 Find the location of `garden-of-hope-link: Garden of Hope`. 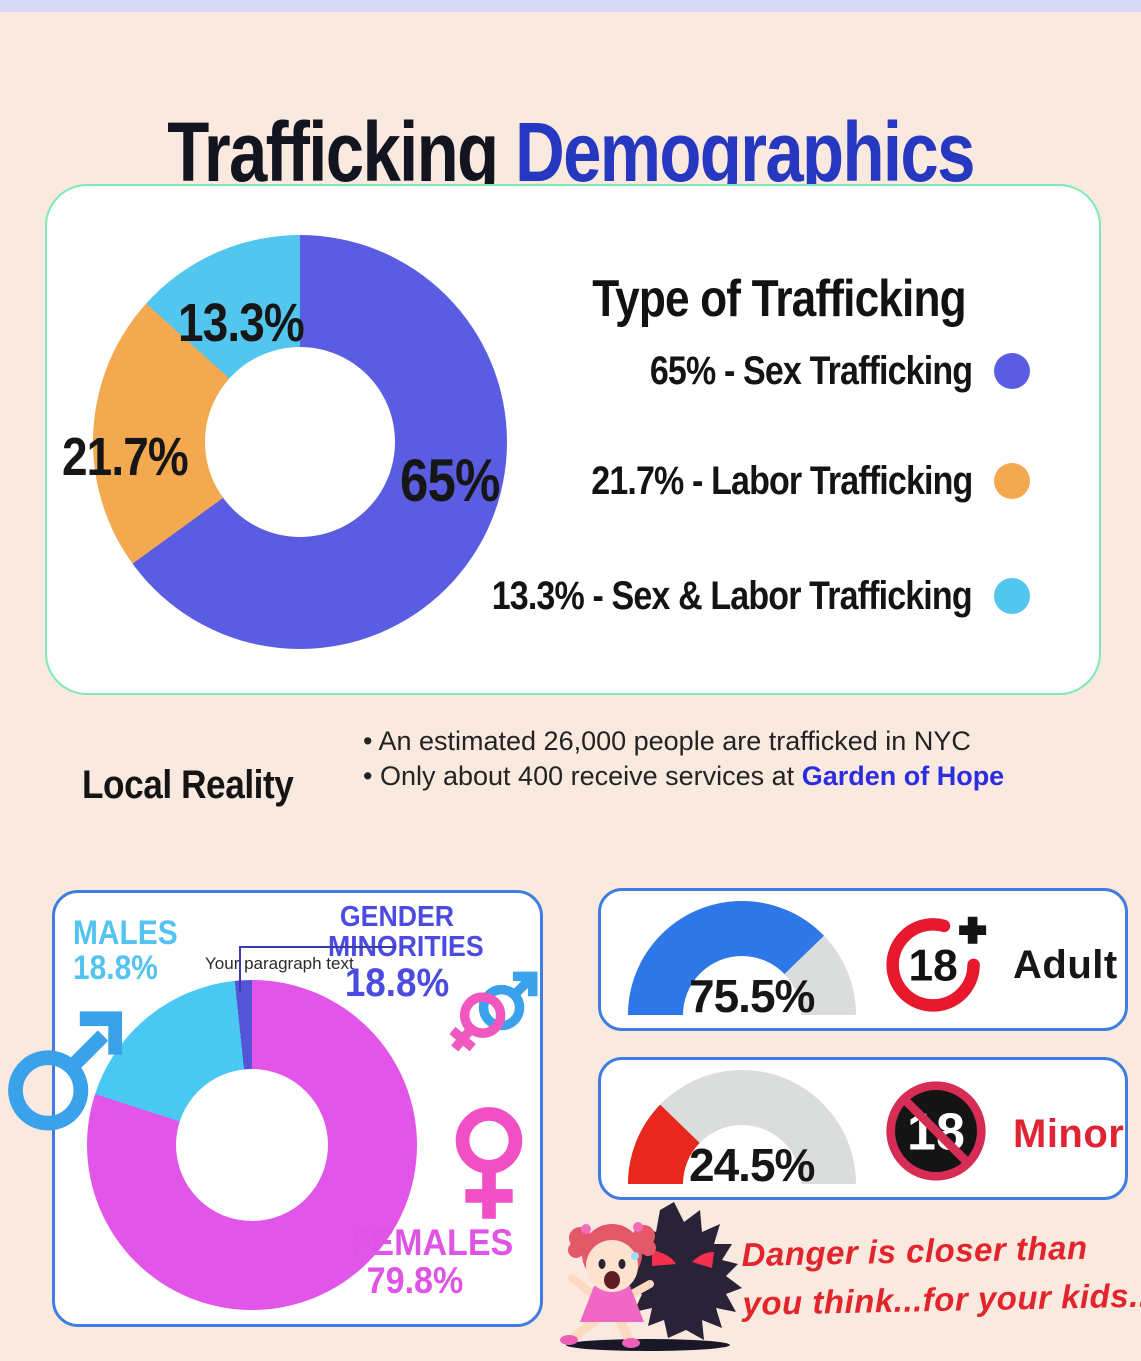

garden-of-hope-link: Garden of Hope is located at coordinates (903, 776).